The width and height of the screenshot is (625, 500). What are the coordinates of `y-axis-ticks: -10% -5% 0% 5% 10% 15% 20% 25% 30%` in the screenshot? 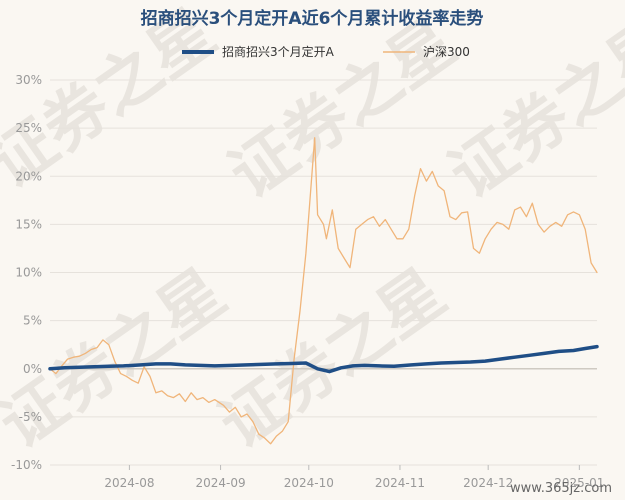 It's located at (26, 272).